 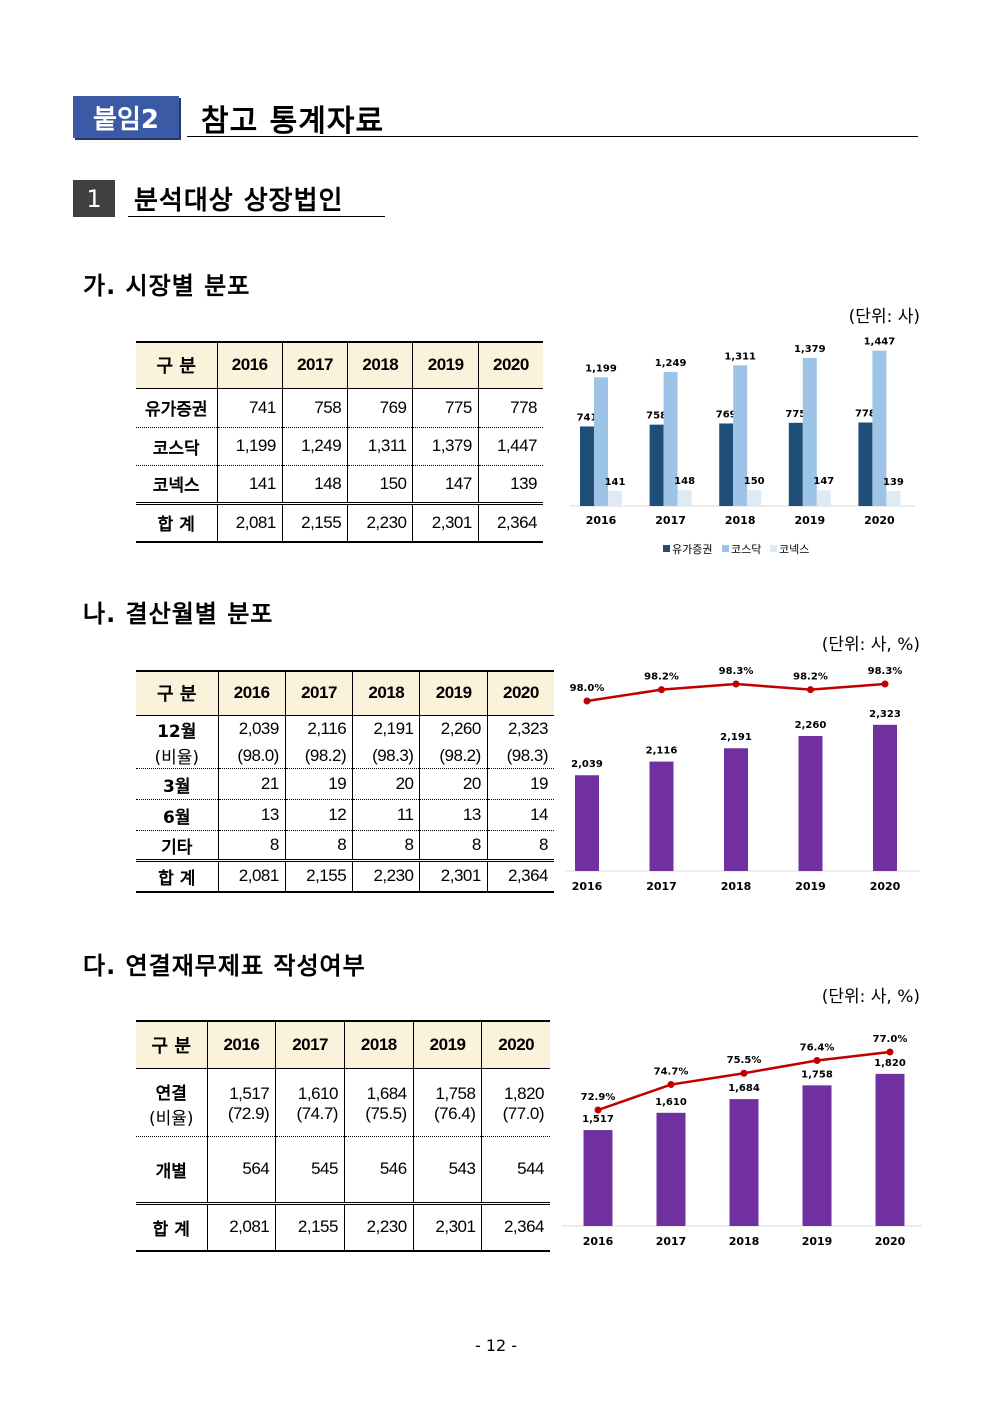 I want to click on table-row: 연결 1,517 1,610 1,684 1,758 1,820, so click(x=343, y=1085).